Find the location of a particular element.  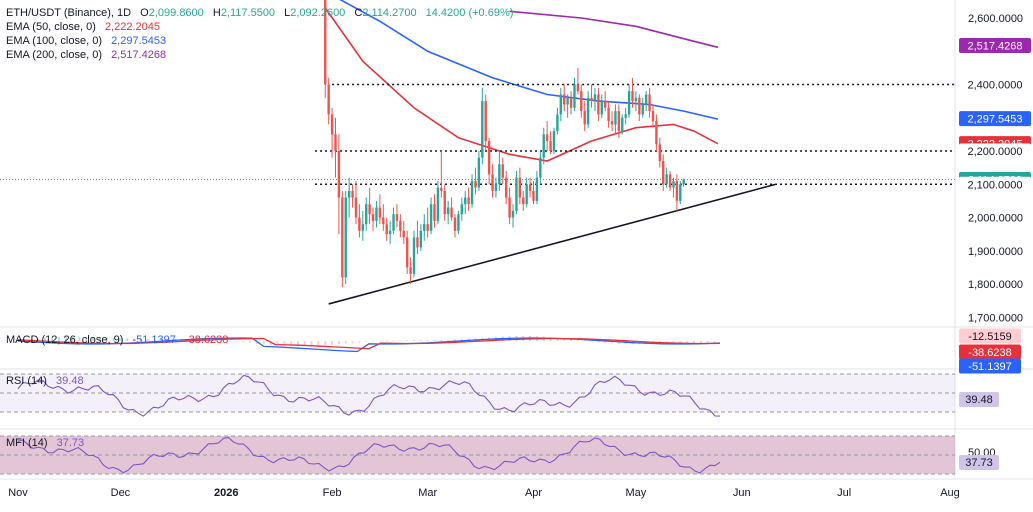

mfi-legend: MFI (14) 37.73 is located at coordinates (45, 443).